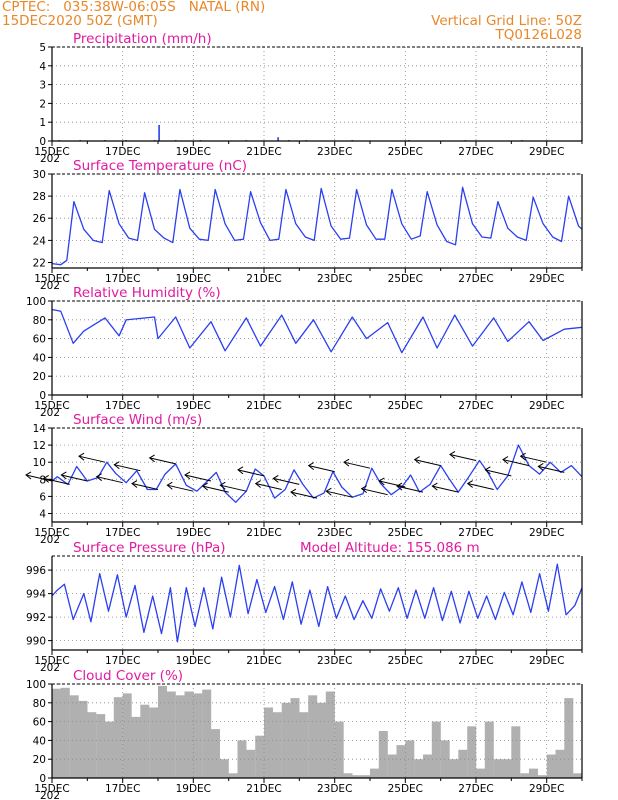 Image resolution: width=618 pixels, height=800 pixels. What do you see at coordinates (317, 331) in the screenshot?
I see `rh-line` at bounding box center [317, 331].